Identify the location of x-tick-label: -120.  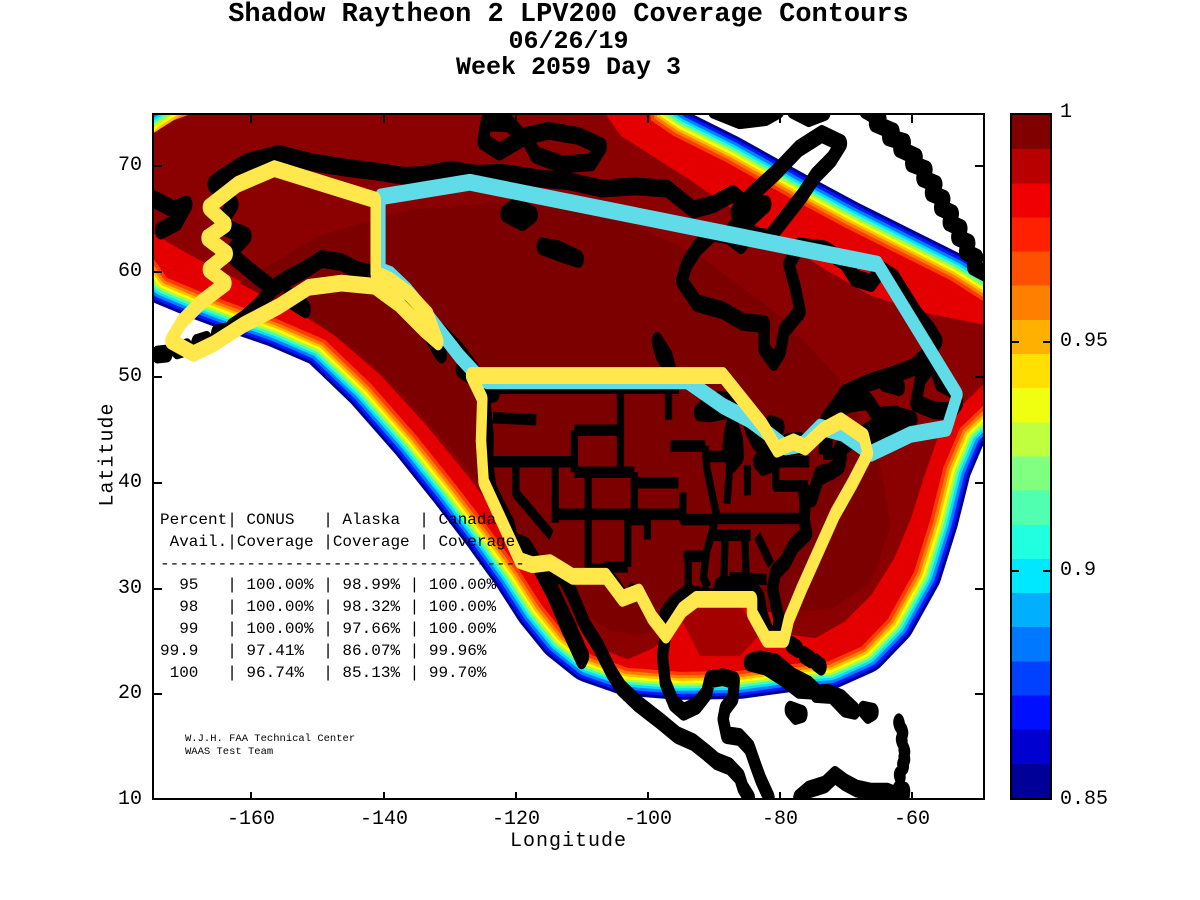
(515, 819).